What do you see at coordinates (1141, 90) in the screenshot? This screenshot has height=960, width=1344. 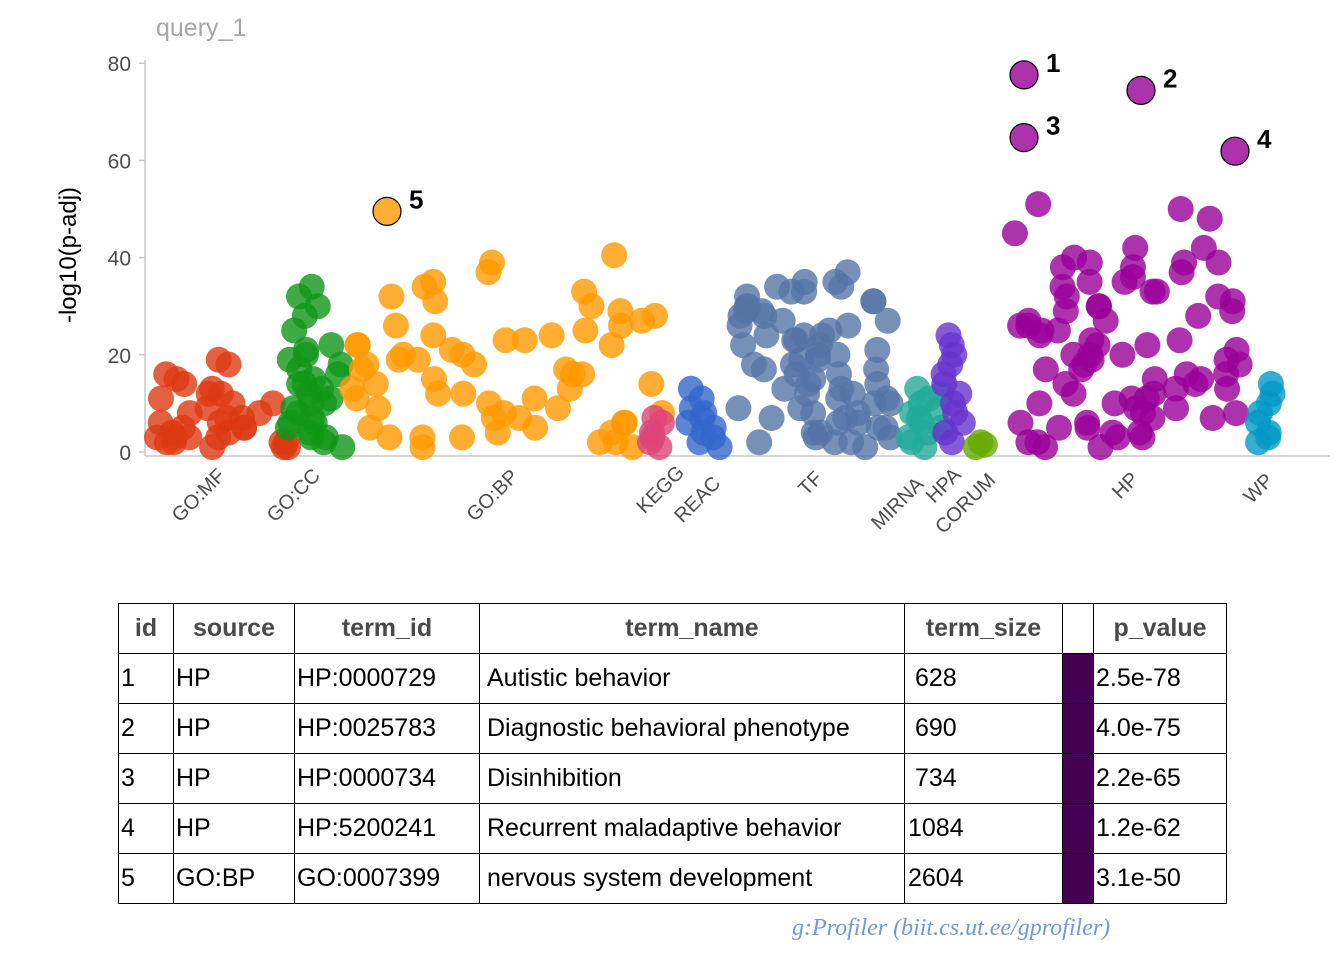 I see `highlighted-point` at bounding box center [1141, 90].